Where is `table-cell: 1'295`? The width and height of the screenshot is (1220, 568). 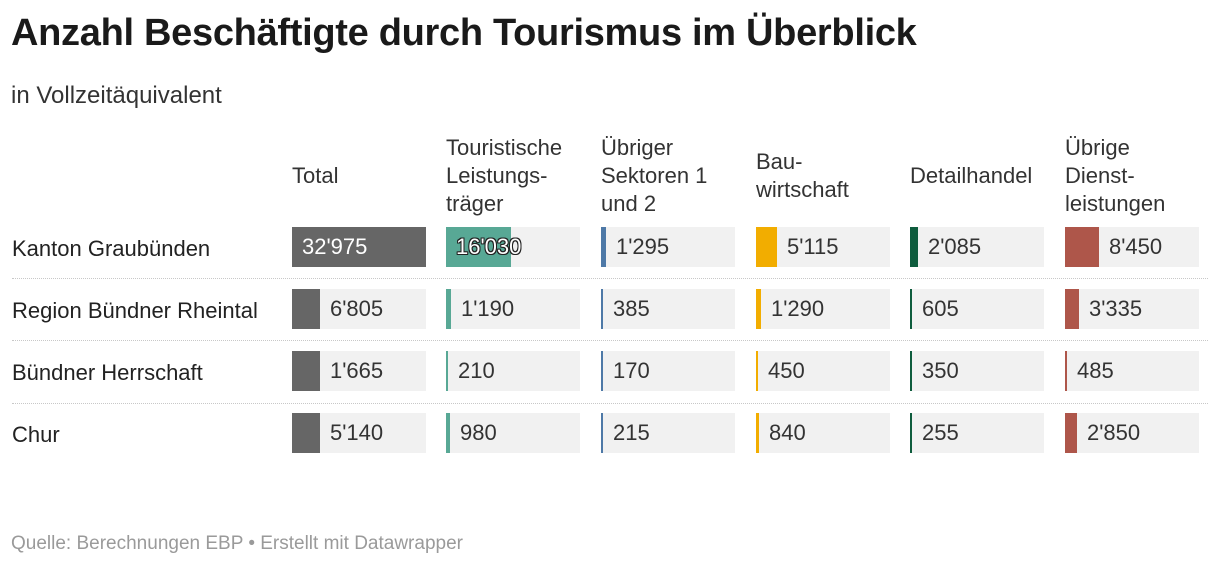
table-cell: 1'295 is located at coordinates (668, 247).